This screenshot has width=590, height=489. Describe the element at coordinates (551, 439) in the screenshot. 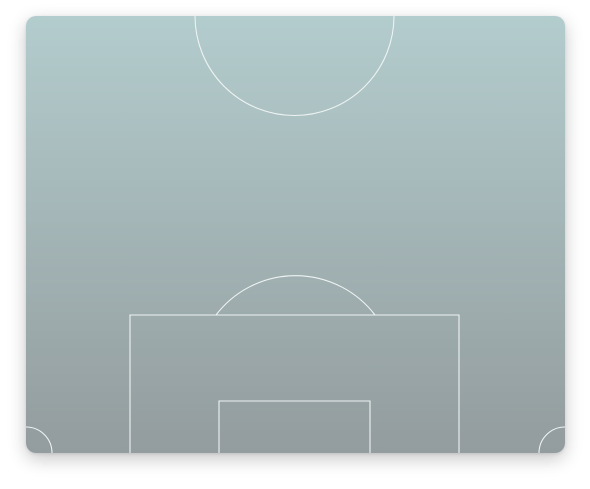

I see `corner-arc-right` at that location.